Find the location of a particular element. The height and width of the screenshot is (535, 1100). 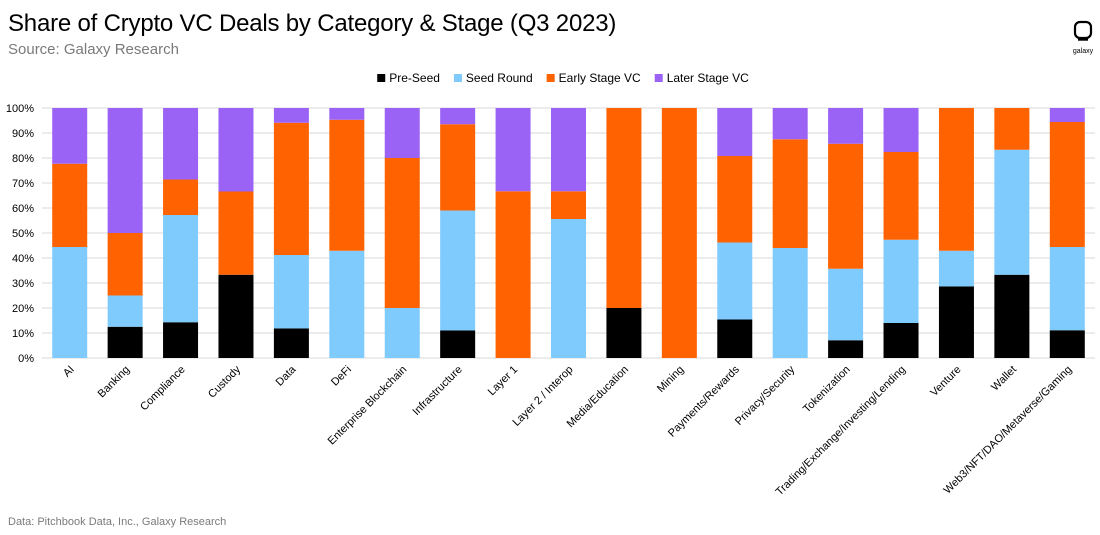

x-tick-label: Tokenization is located at coordinates (827, 390).